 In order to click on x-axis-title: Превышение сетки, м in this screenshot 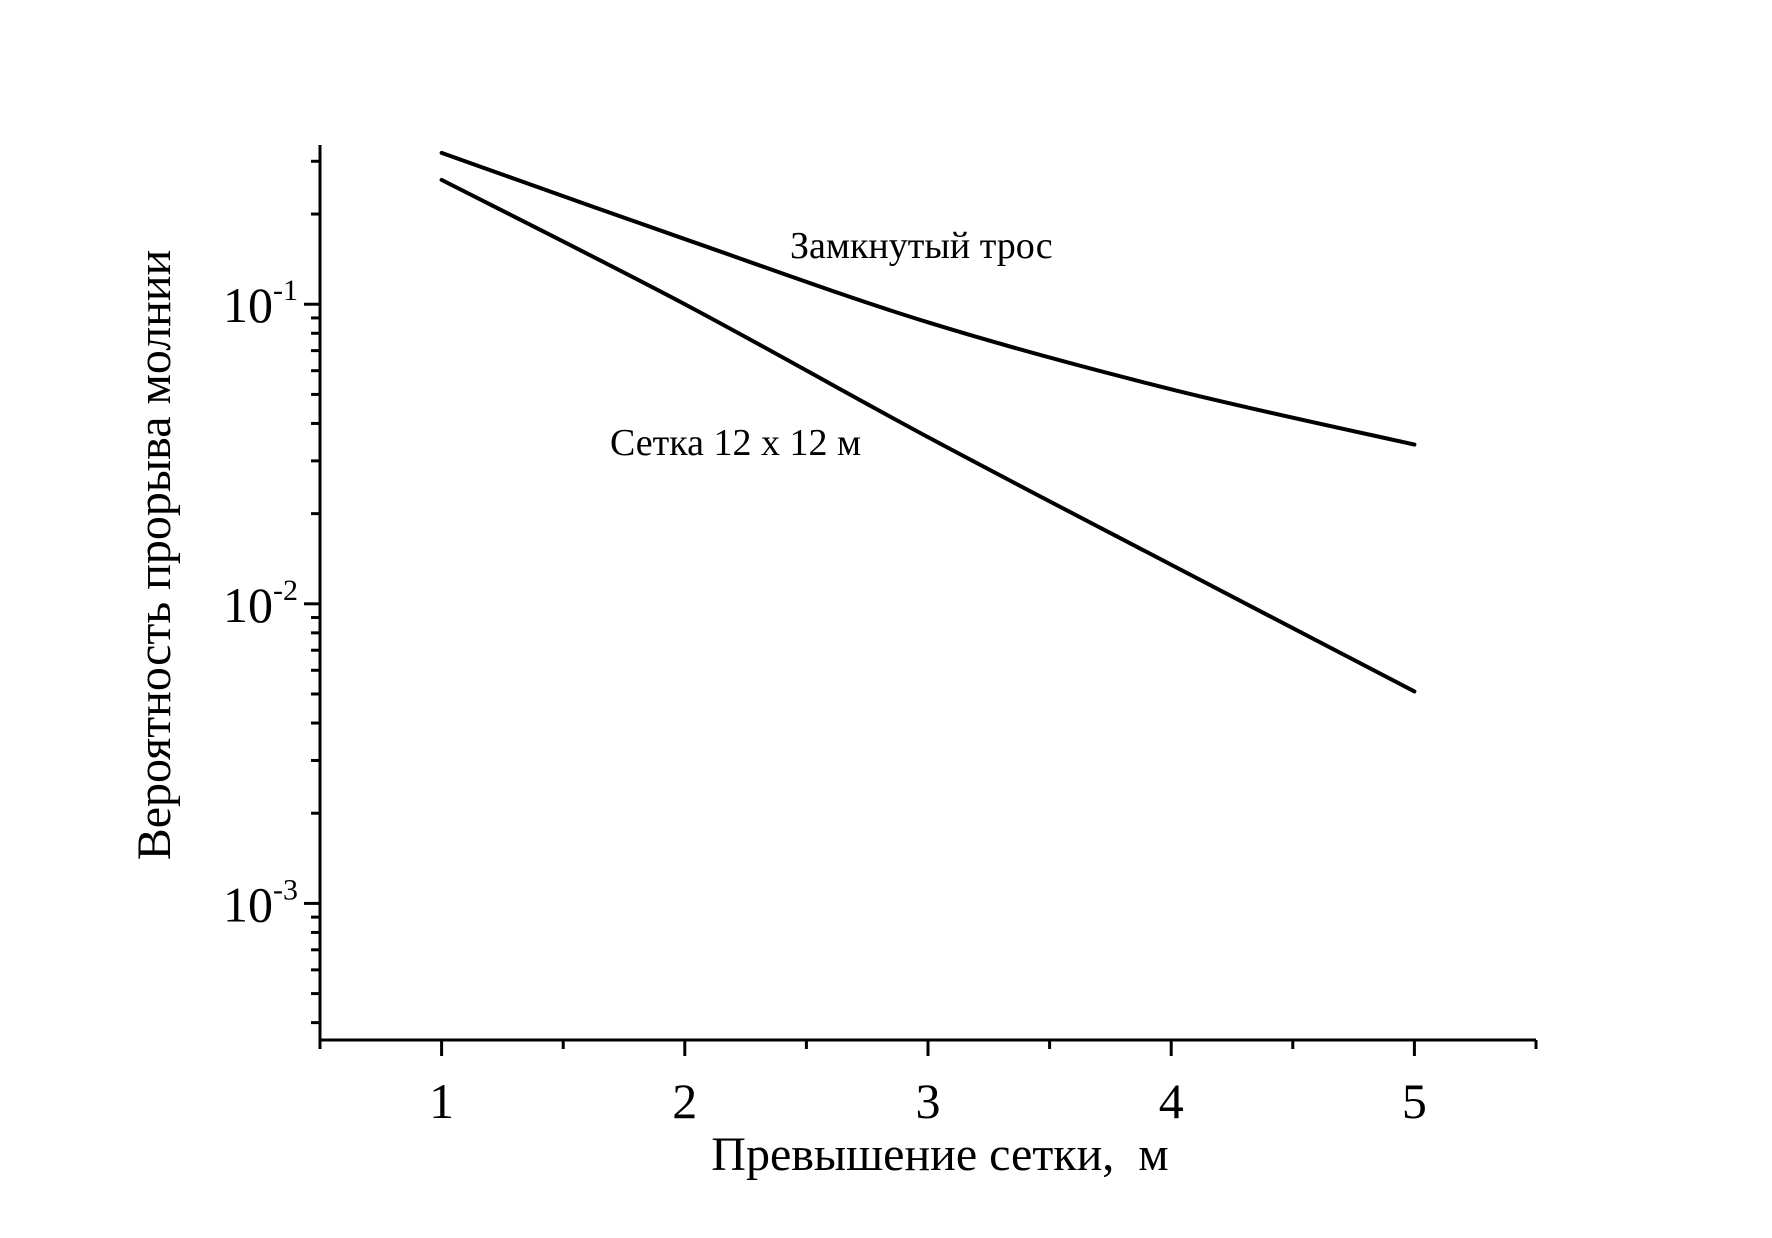, I will do `click(939, 1154)`.